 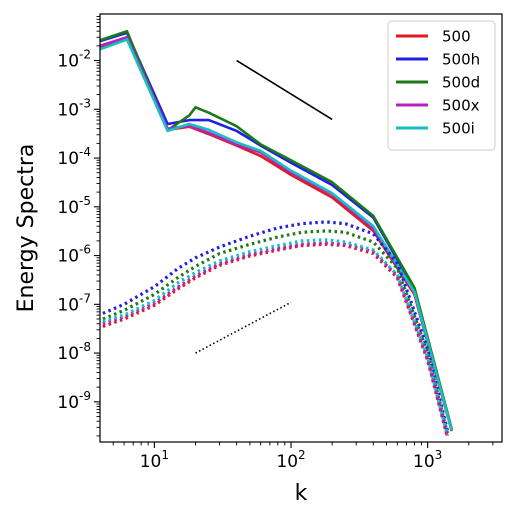 I want to click on legend-entry-label: 500d, so click(x=461, y=83).